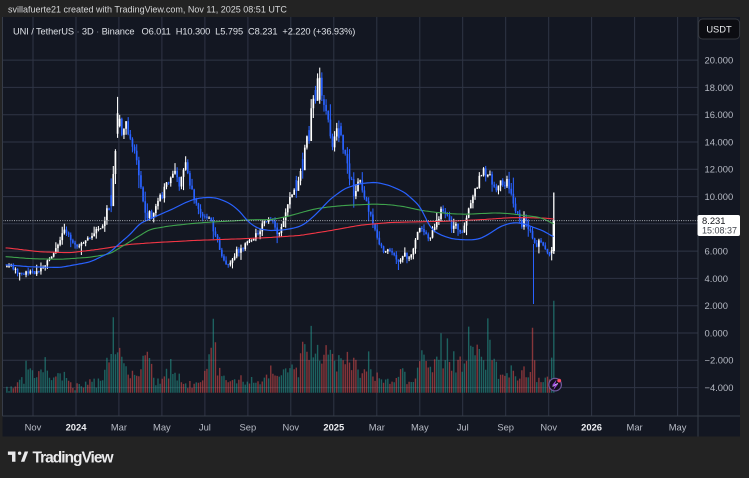  Describe the element at coordinates (591, 427) in the screenshot. I see `svg-text: 2026` at that location.